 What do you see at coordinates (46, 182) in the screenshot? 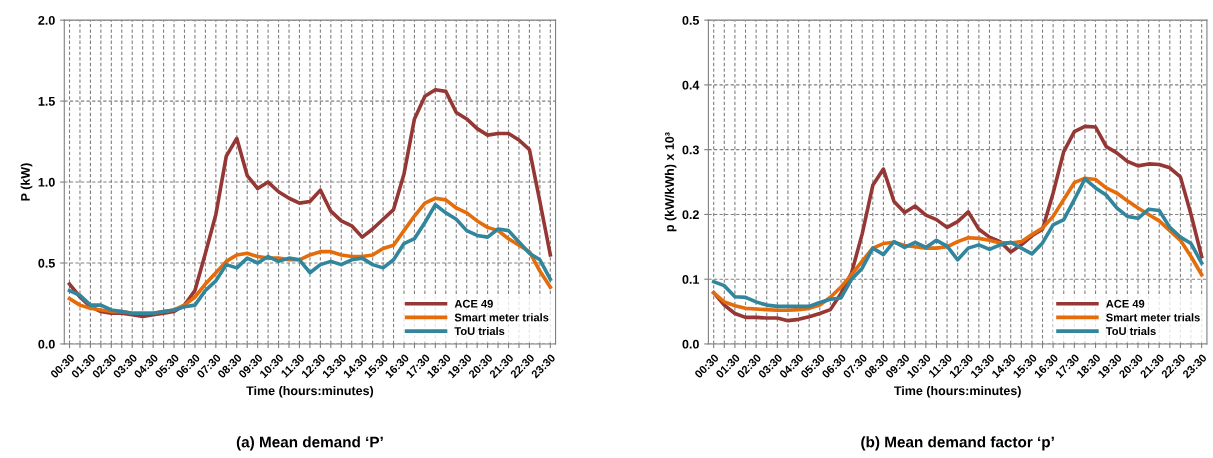
I see `y-tick-label: 1.0` at bounding box center [46, 182].